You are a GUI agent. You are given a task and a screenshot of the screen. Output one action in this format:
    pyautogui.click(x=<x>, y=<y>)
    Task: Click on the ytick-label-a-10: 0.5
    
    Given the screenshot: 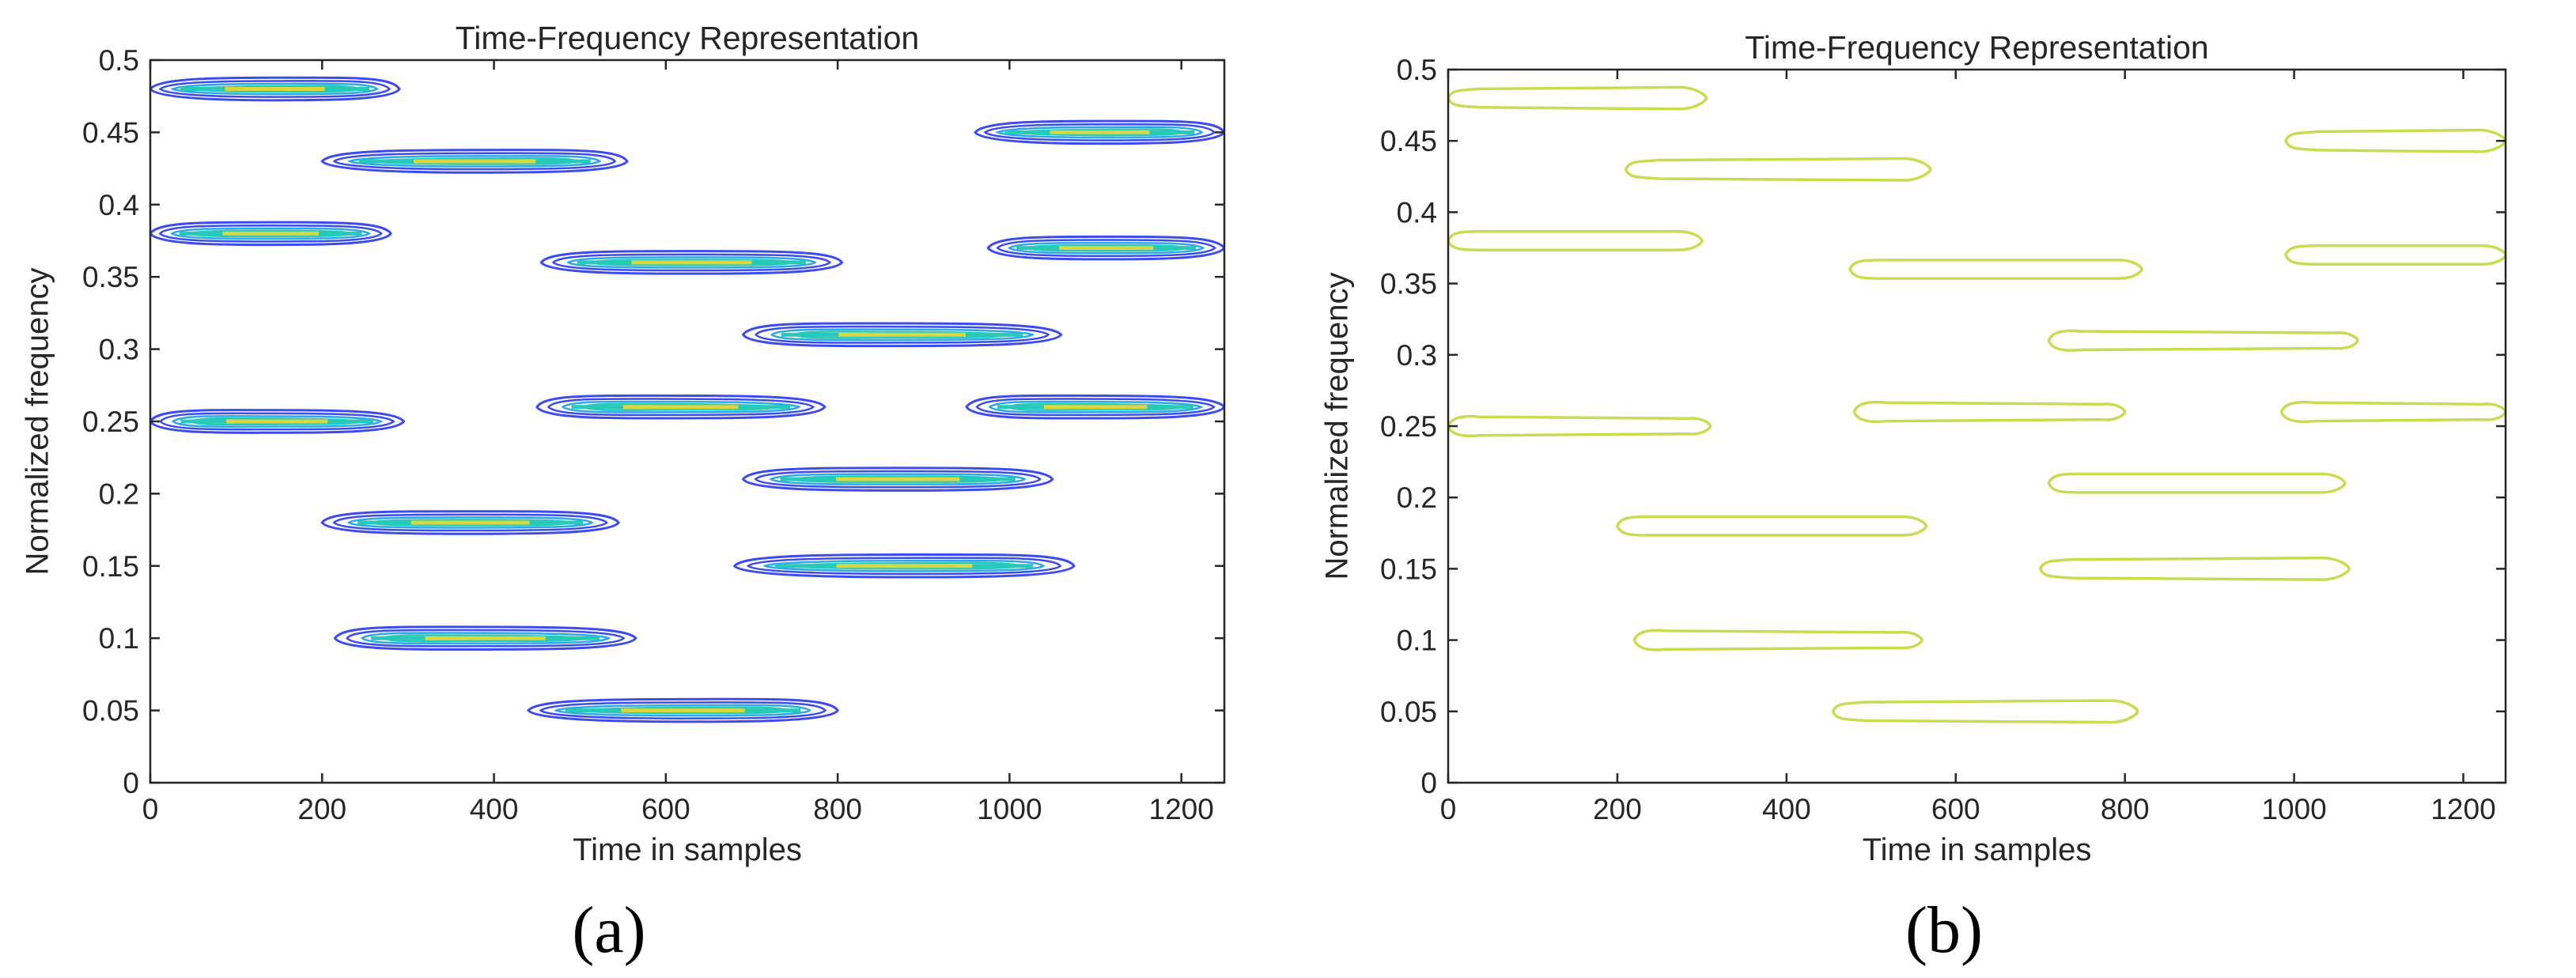 What is the action you would take?
    pyautogui.click(x=119, y=60)
    